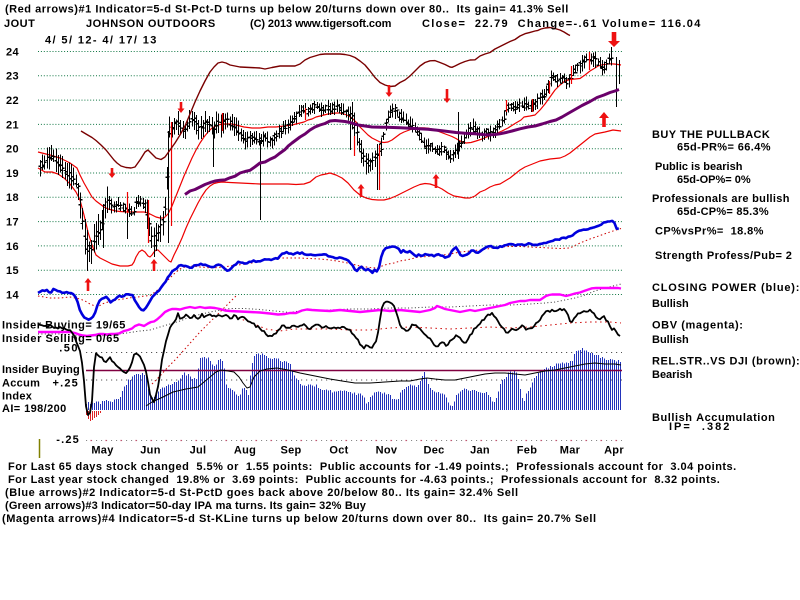 The image size is (800, 600). Describe the element at coordinates (150, 450) in the screenshot. I see `svg-text: Jun` at that location.